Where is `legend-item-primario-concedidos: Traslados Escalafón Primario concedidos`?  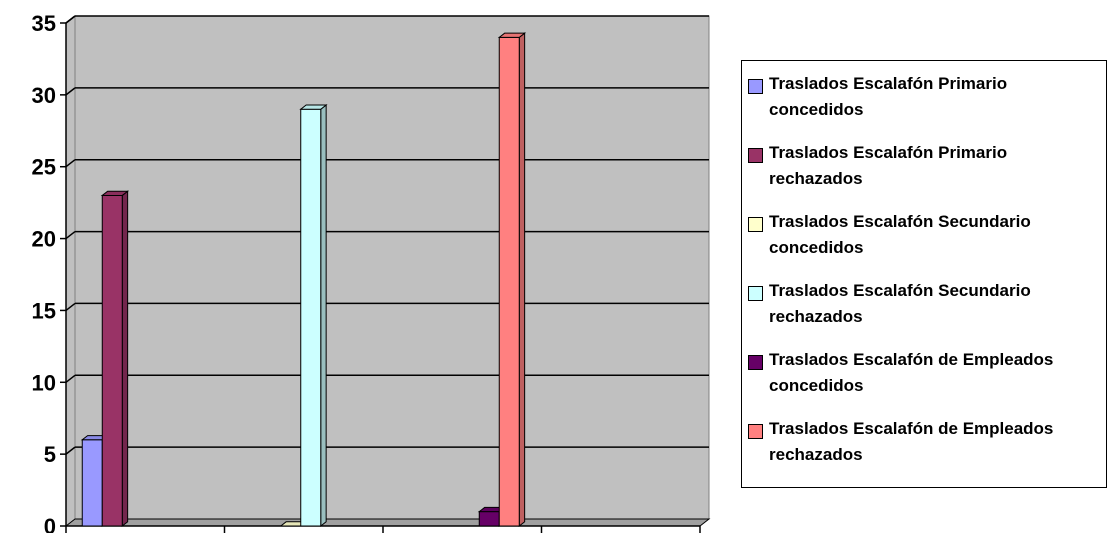 legend-item-primario-concedidos: Traslados Escalafón Primario concedidos is located at coordinates (925, 105).